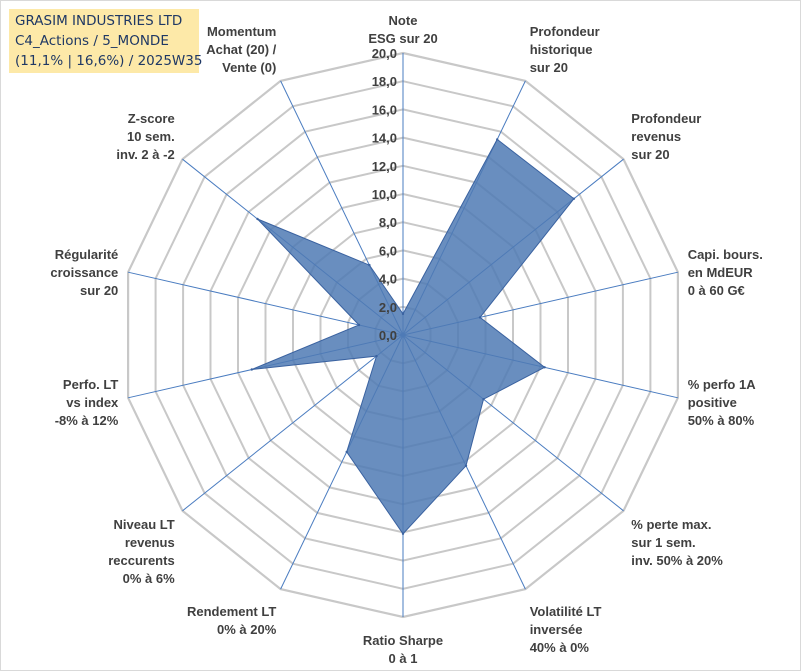 The image size is (801, 671). I want to click on axis-label-line: en MdEUR, so click(721, 272).